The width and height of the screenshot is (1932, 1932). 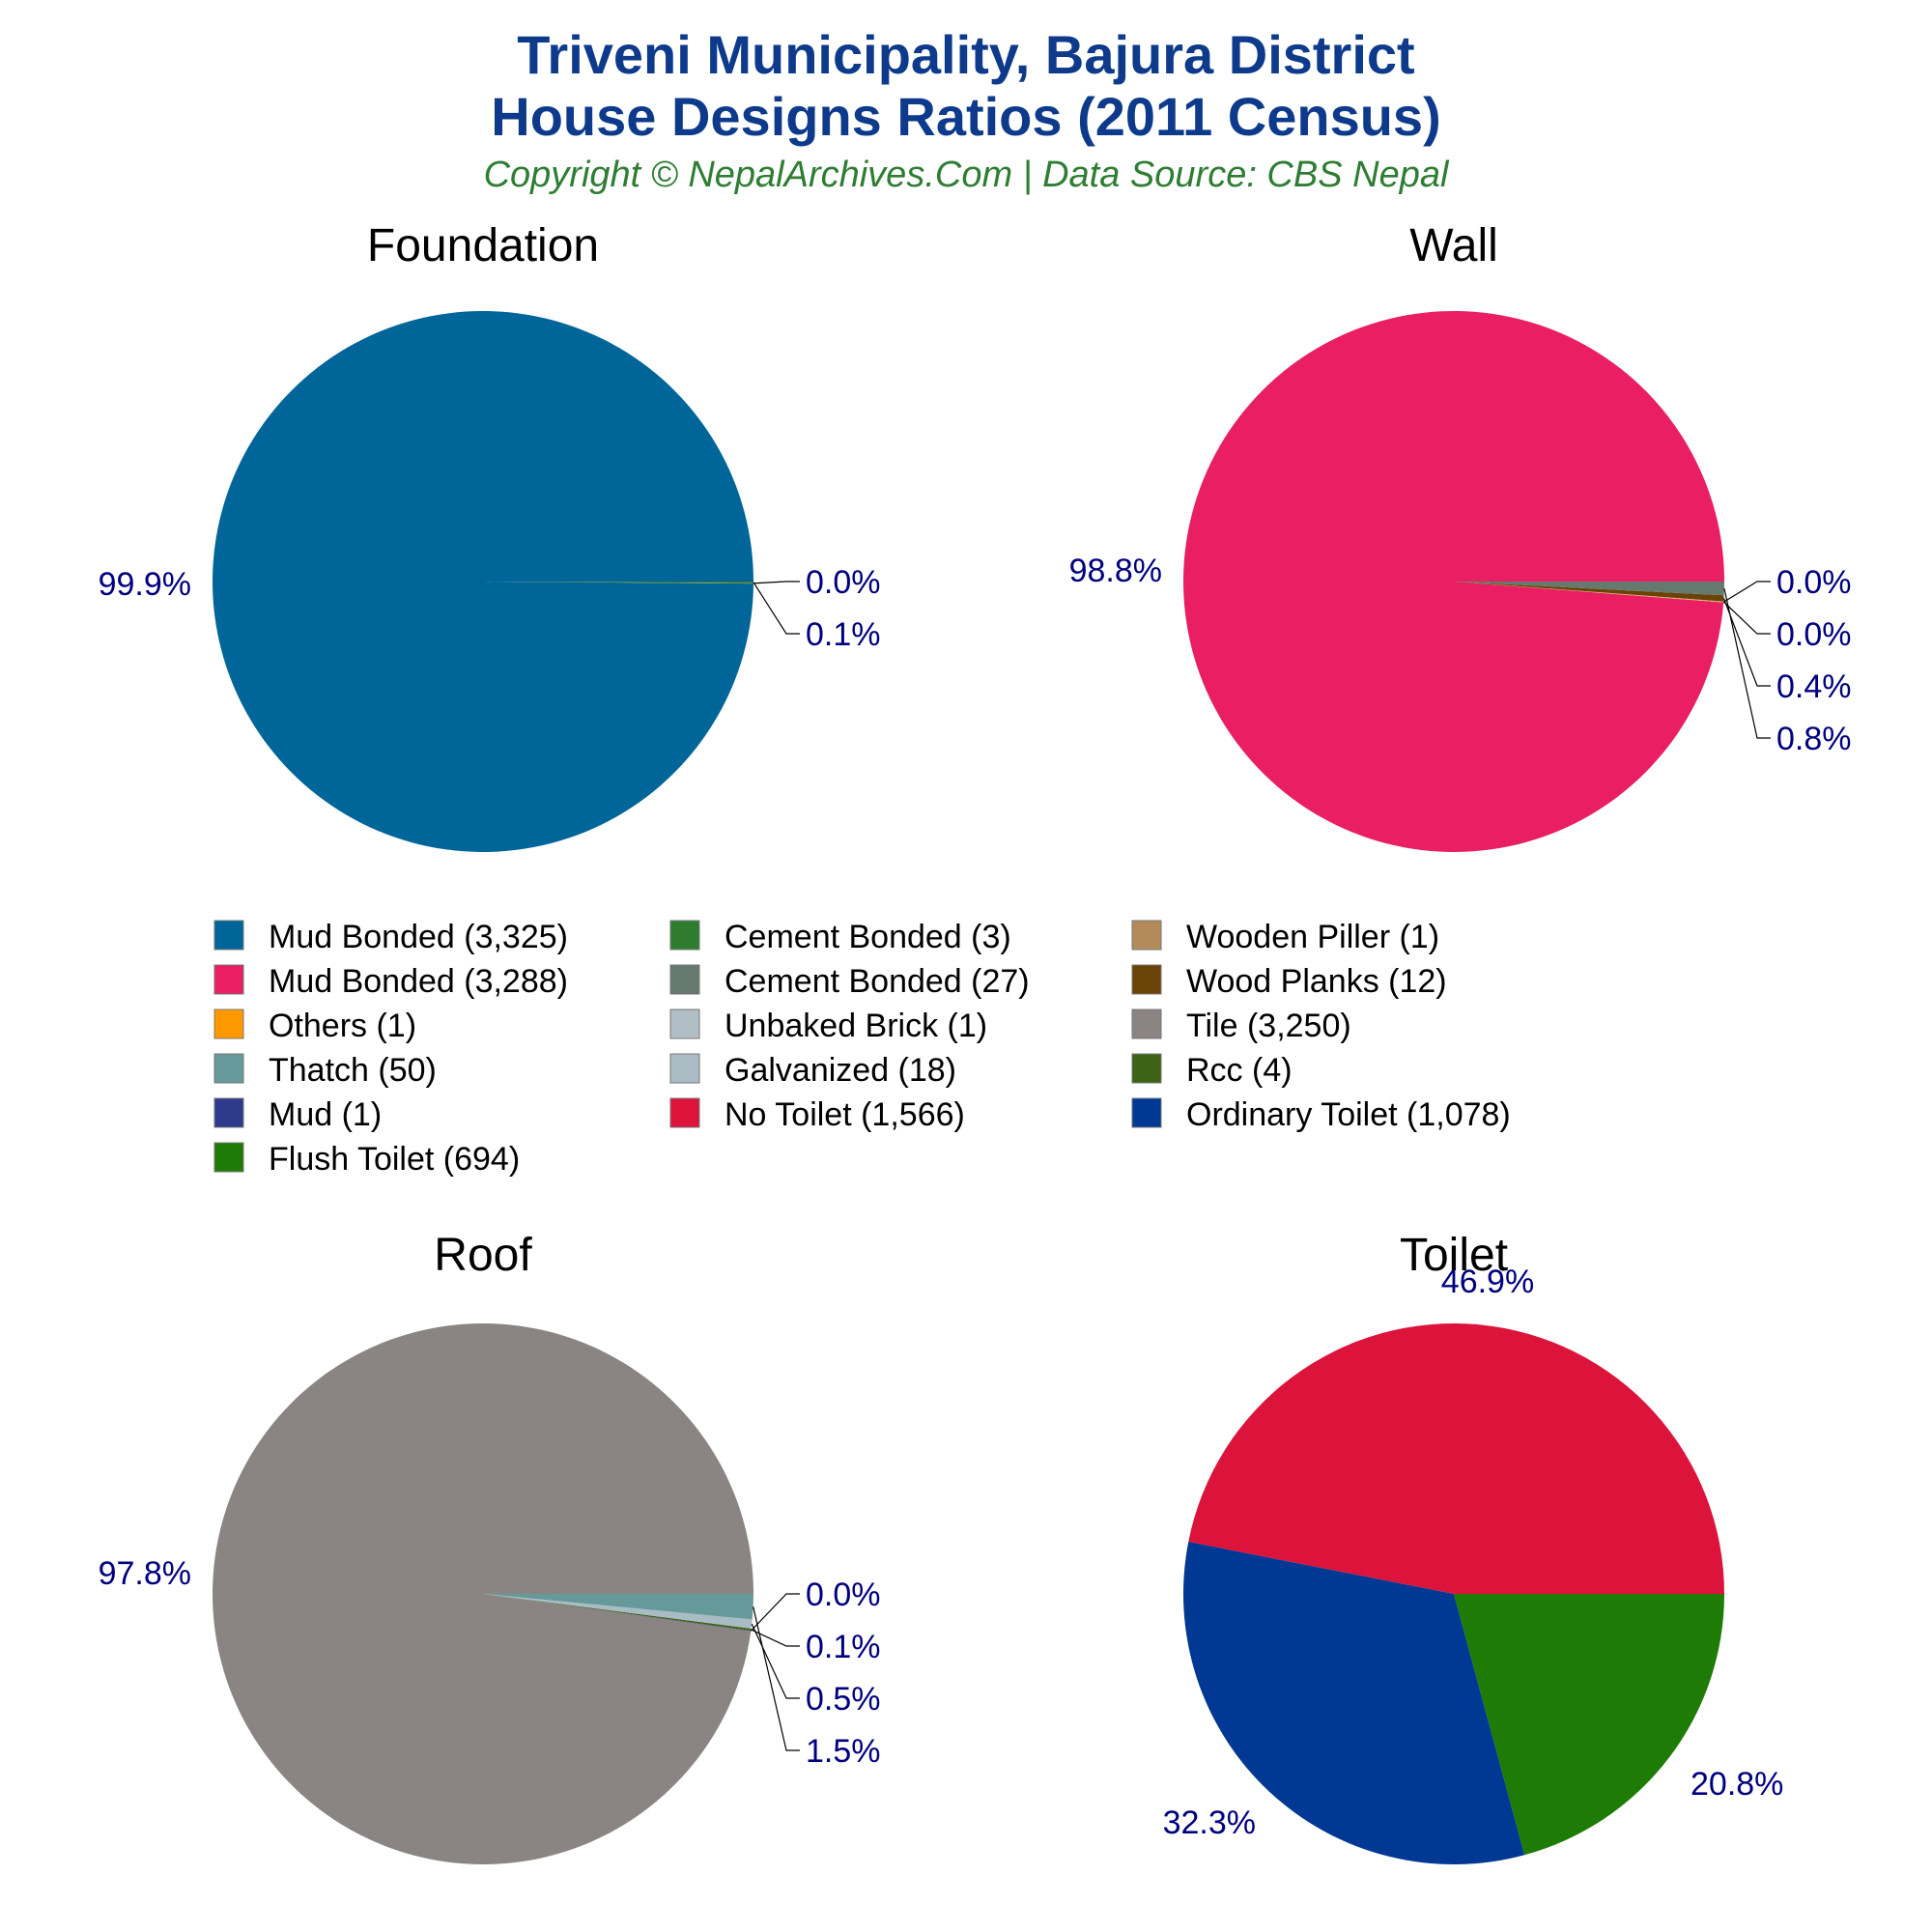 What do you see at coordinates (1312, 937) in the screenshot?
I see `legend-label: Wooden Piller (1)` at bounding box center [1312, 937].